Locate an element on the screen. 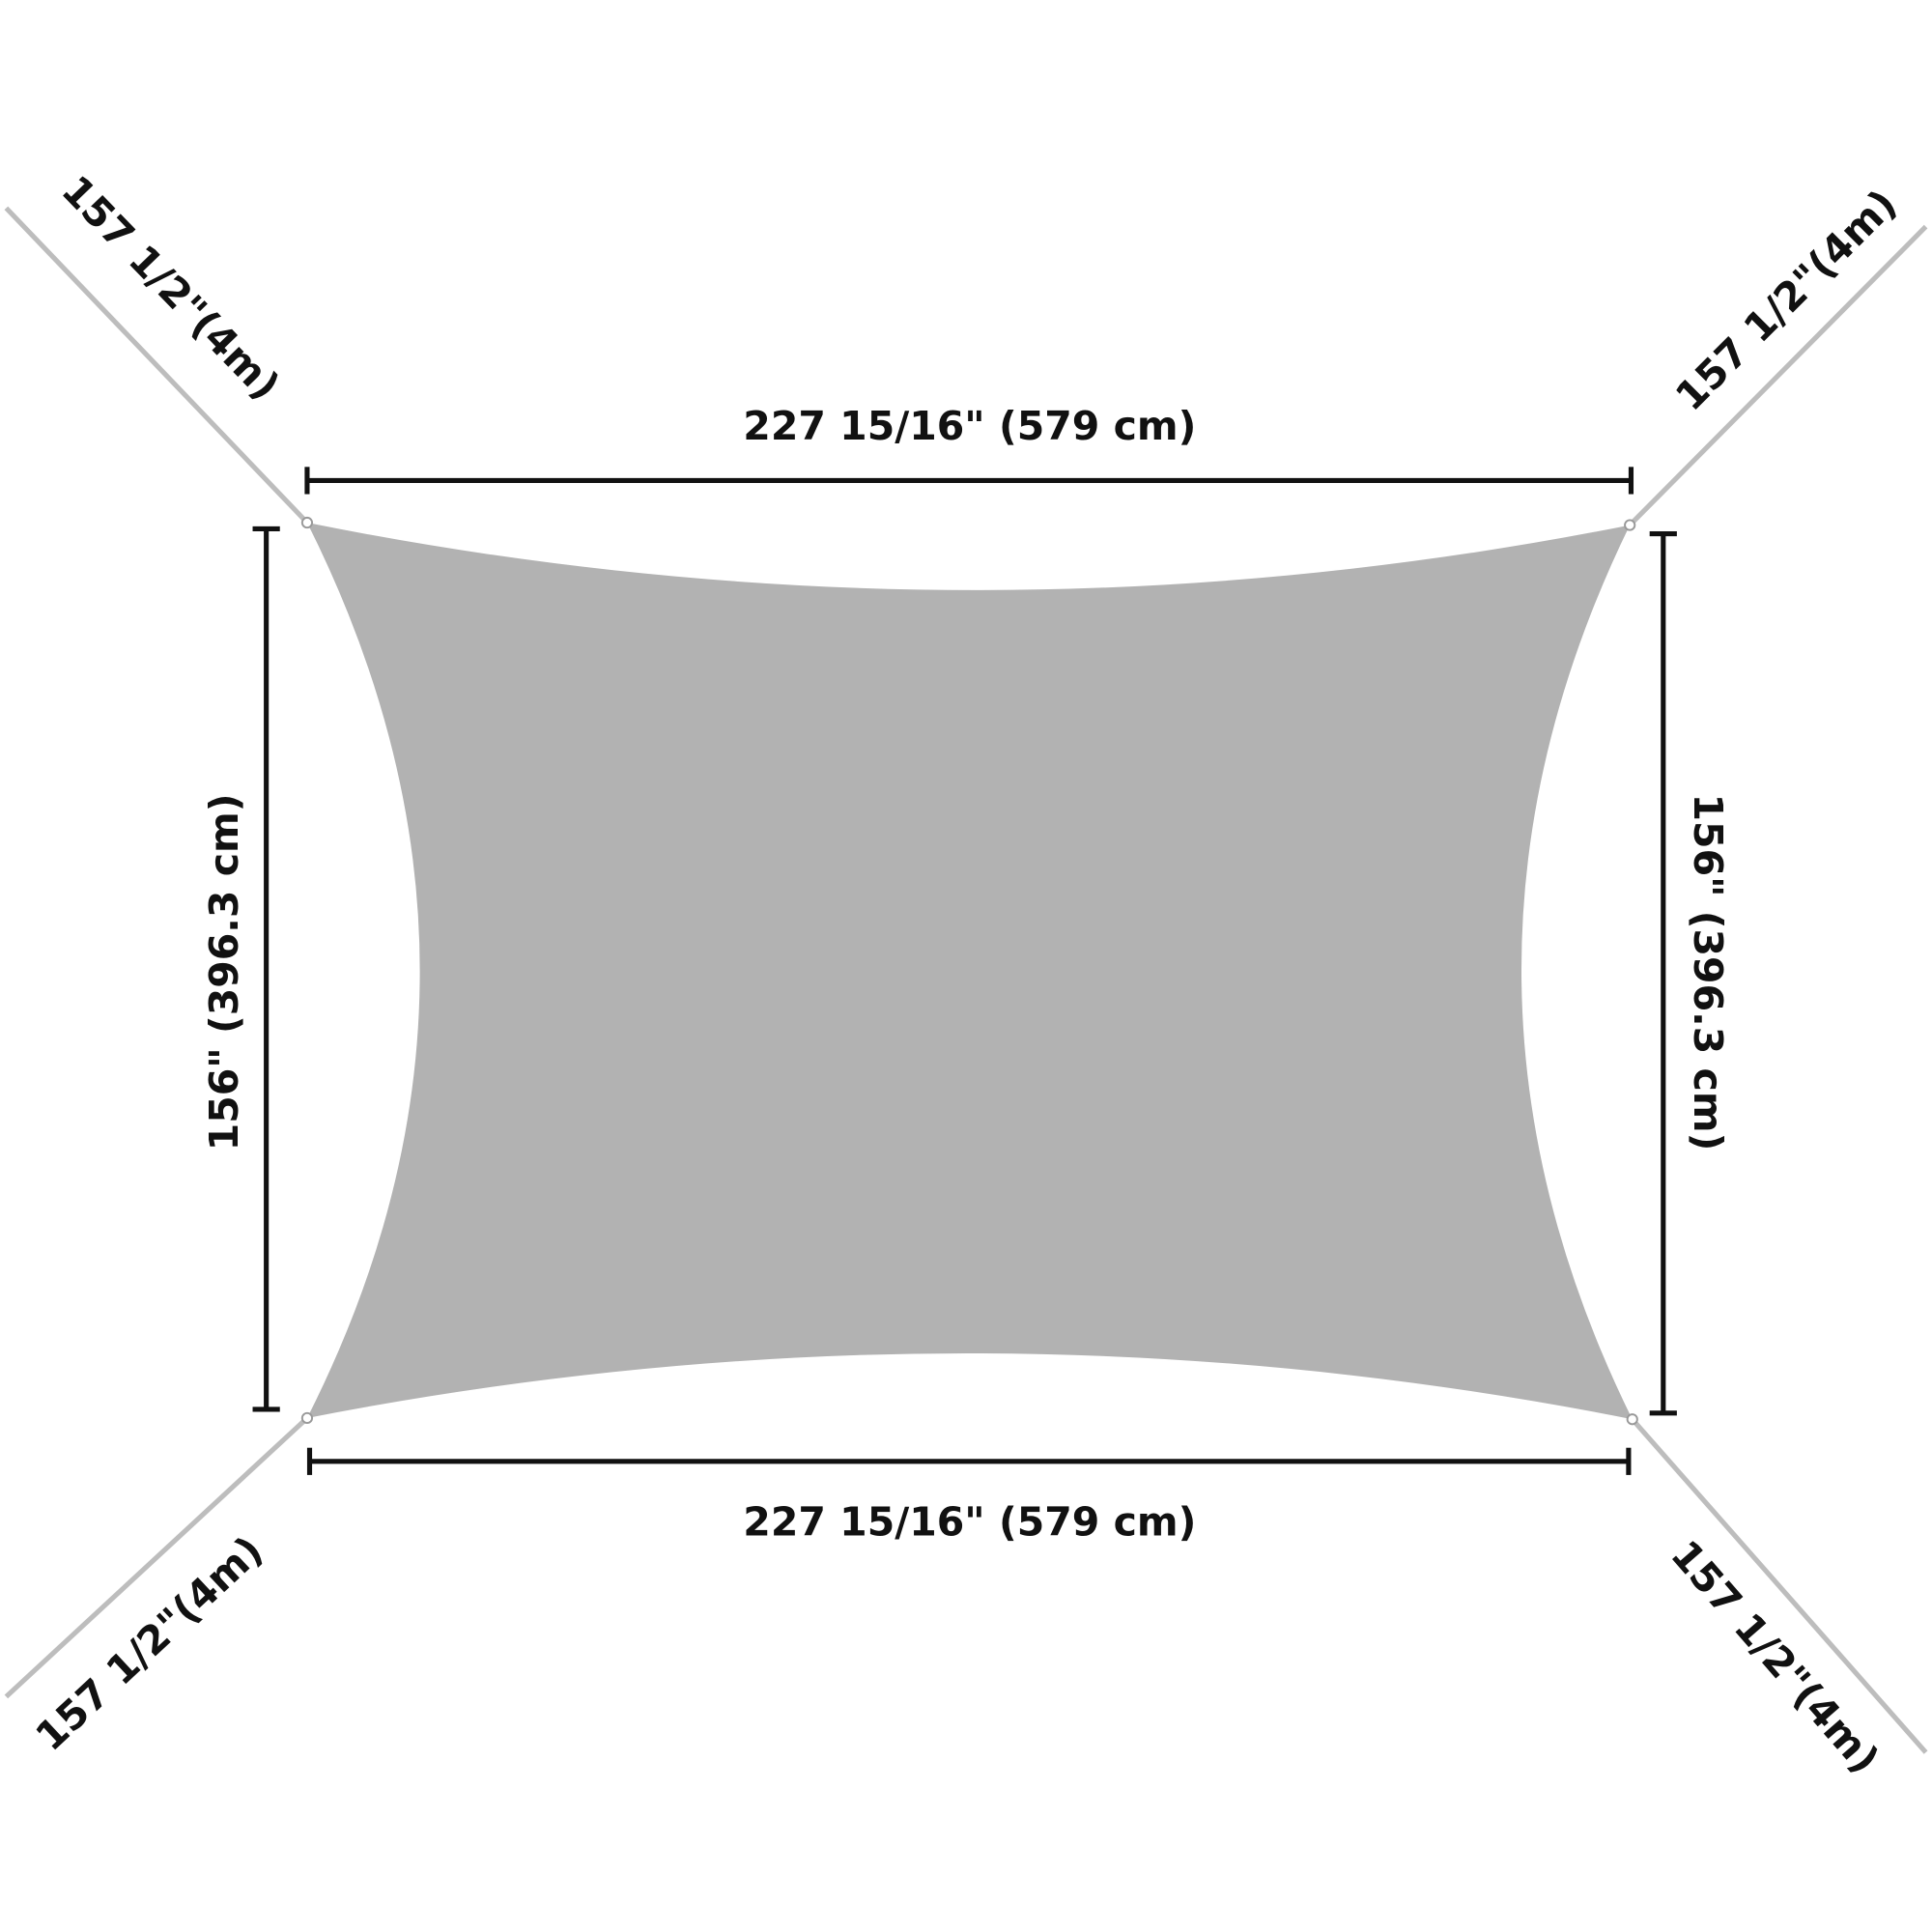 The height and width of the screenshot is (1932, 1932). right-dimension-line is located at coordinates (1663, 973).